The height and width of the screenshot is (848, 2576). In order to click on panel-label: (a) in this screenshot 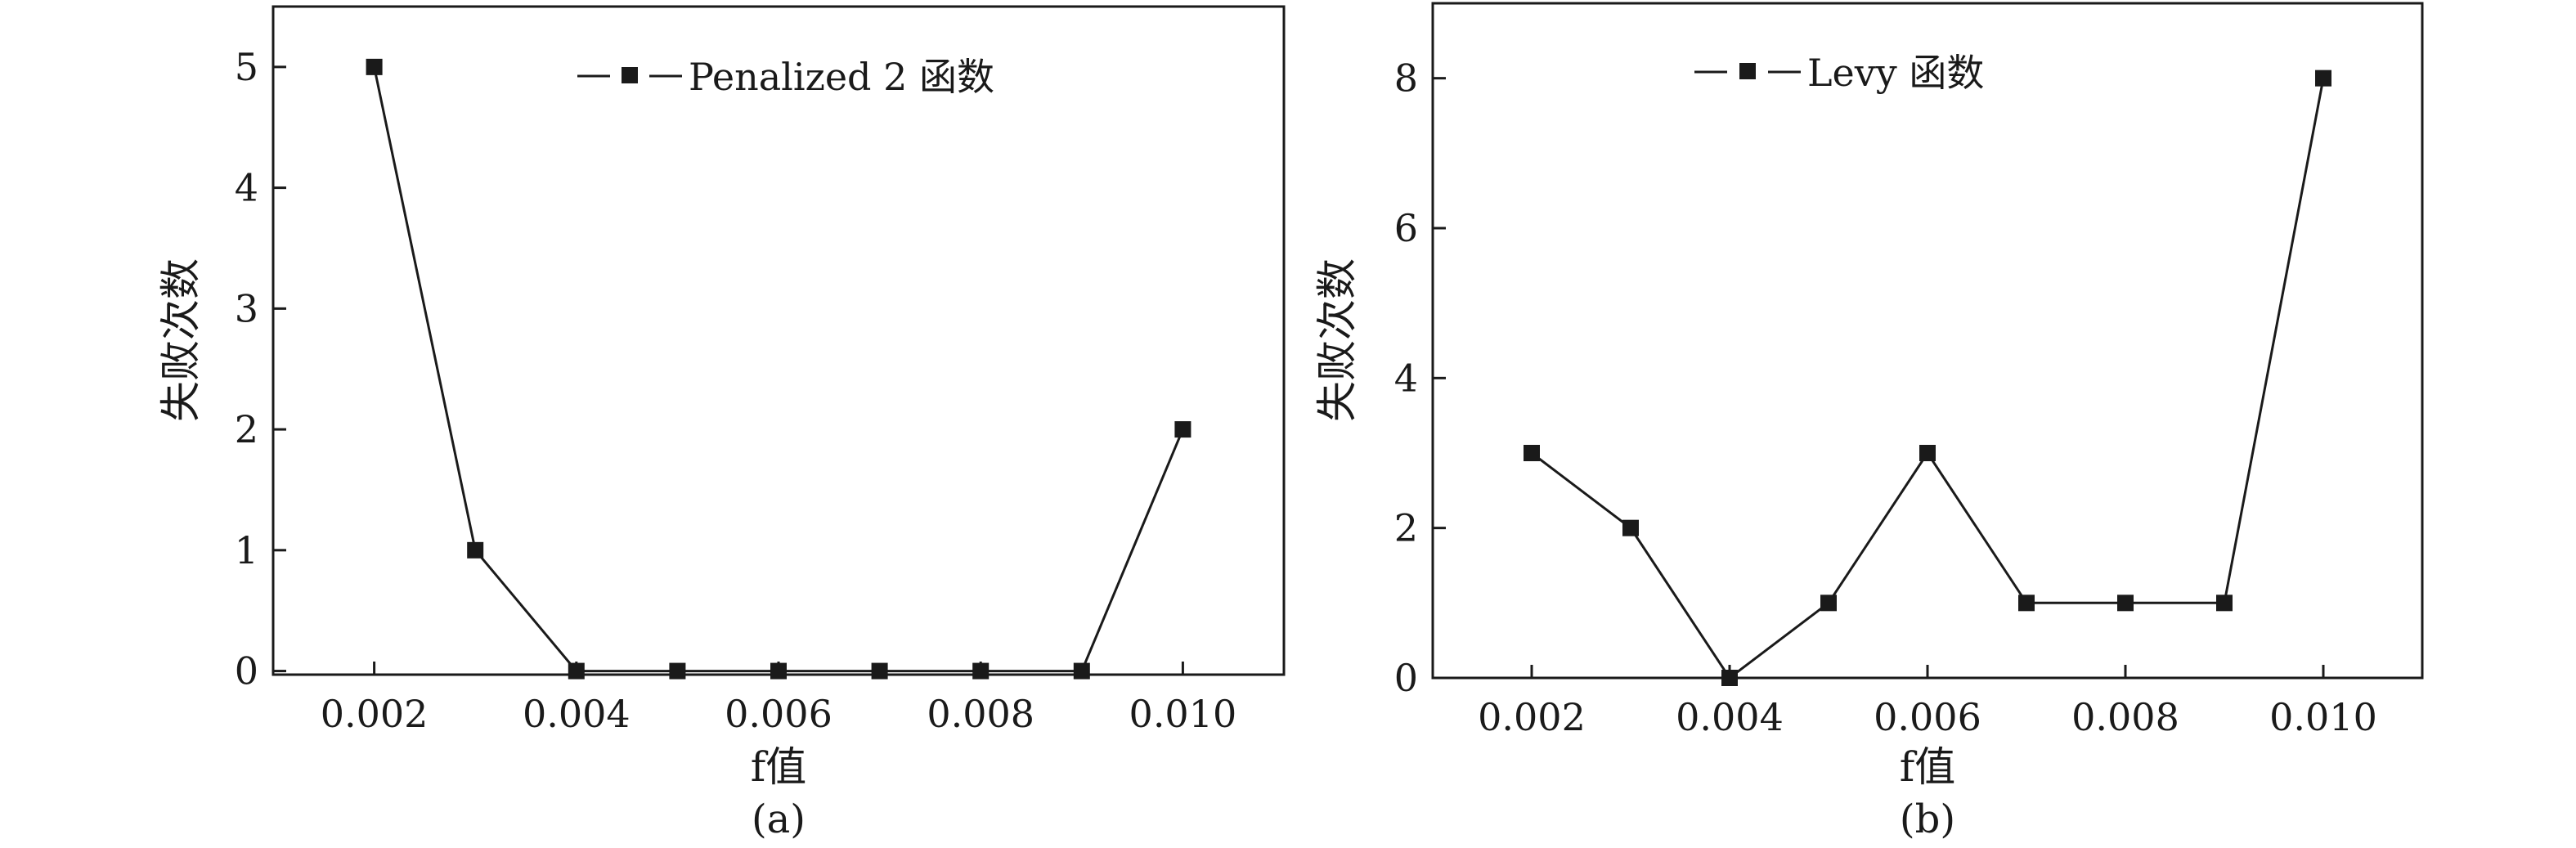, I will do `click(779, 819)`.